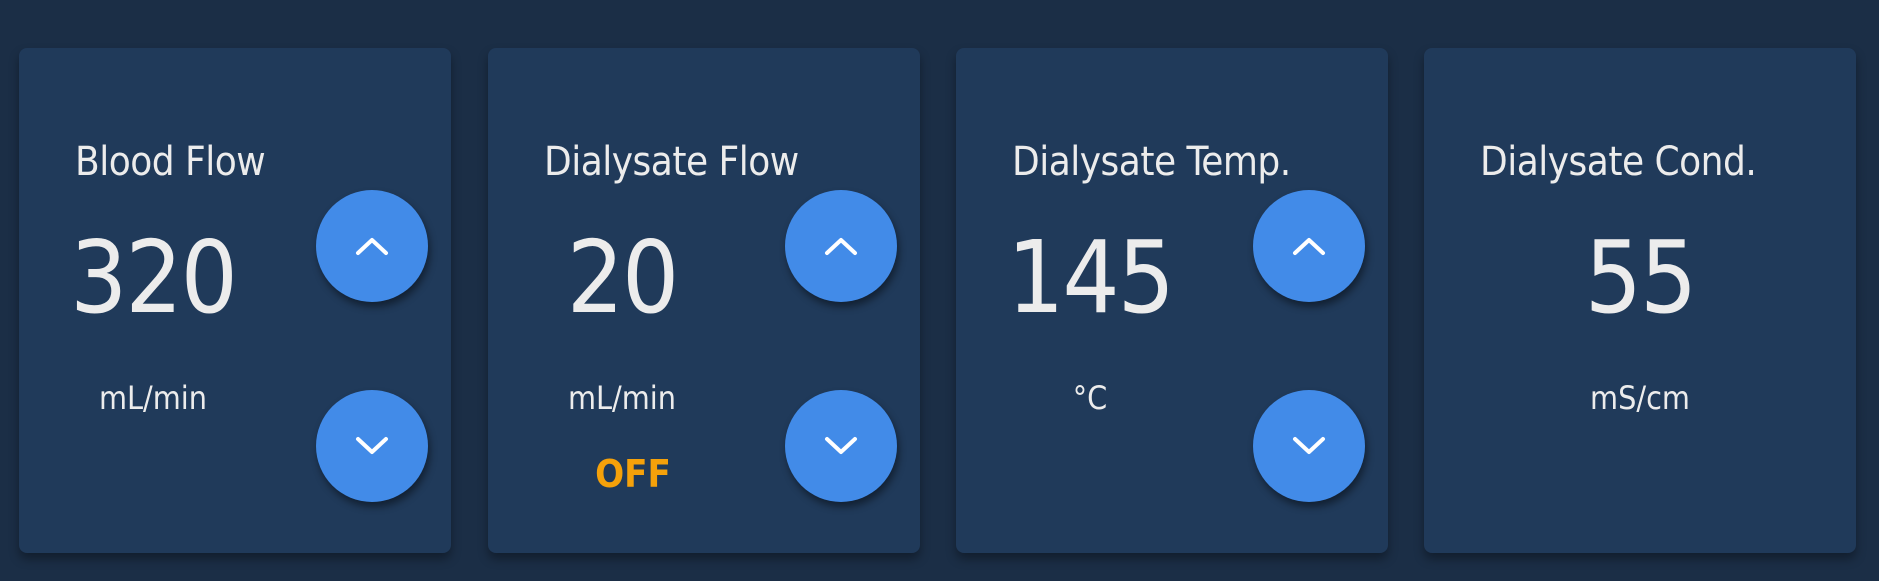 The height and width of the screenshot is (581, 1879). Describe the element at coordinates (1091, 277) in the screenshot. I see `card-value: 145` at that location.